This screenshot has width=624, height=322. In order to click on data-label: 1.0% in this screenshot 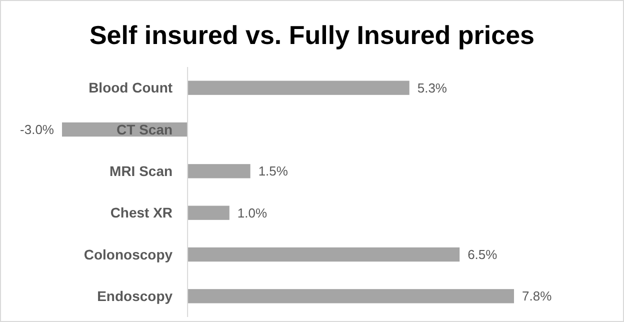, I will do `click(252, 212)`.